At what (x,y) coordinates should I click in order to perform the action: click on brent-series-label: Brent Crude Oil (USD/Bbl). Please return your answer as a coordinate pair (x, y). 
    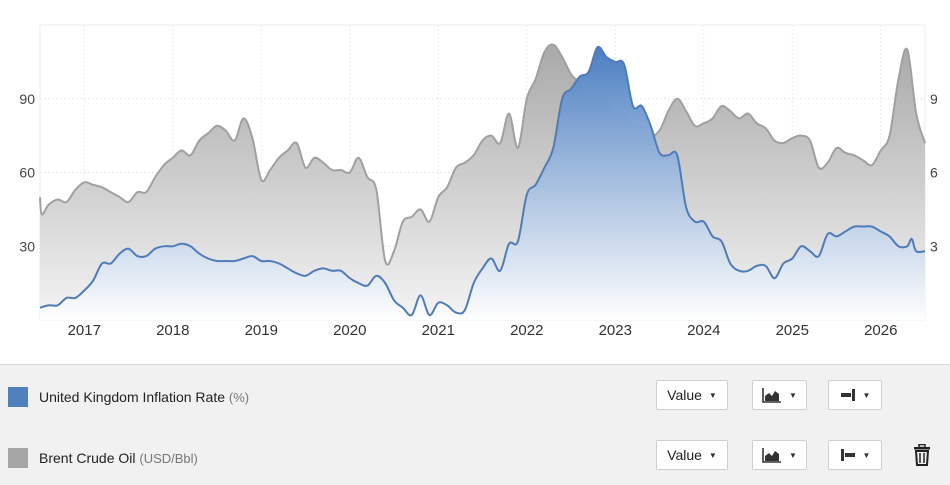
    Looking at the image, I should click on (118, 458).